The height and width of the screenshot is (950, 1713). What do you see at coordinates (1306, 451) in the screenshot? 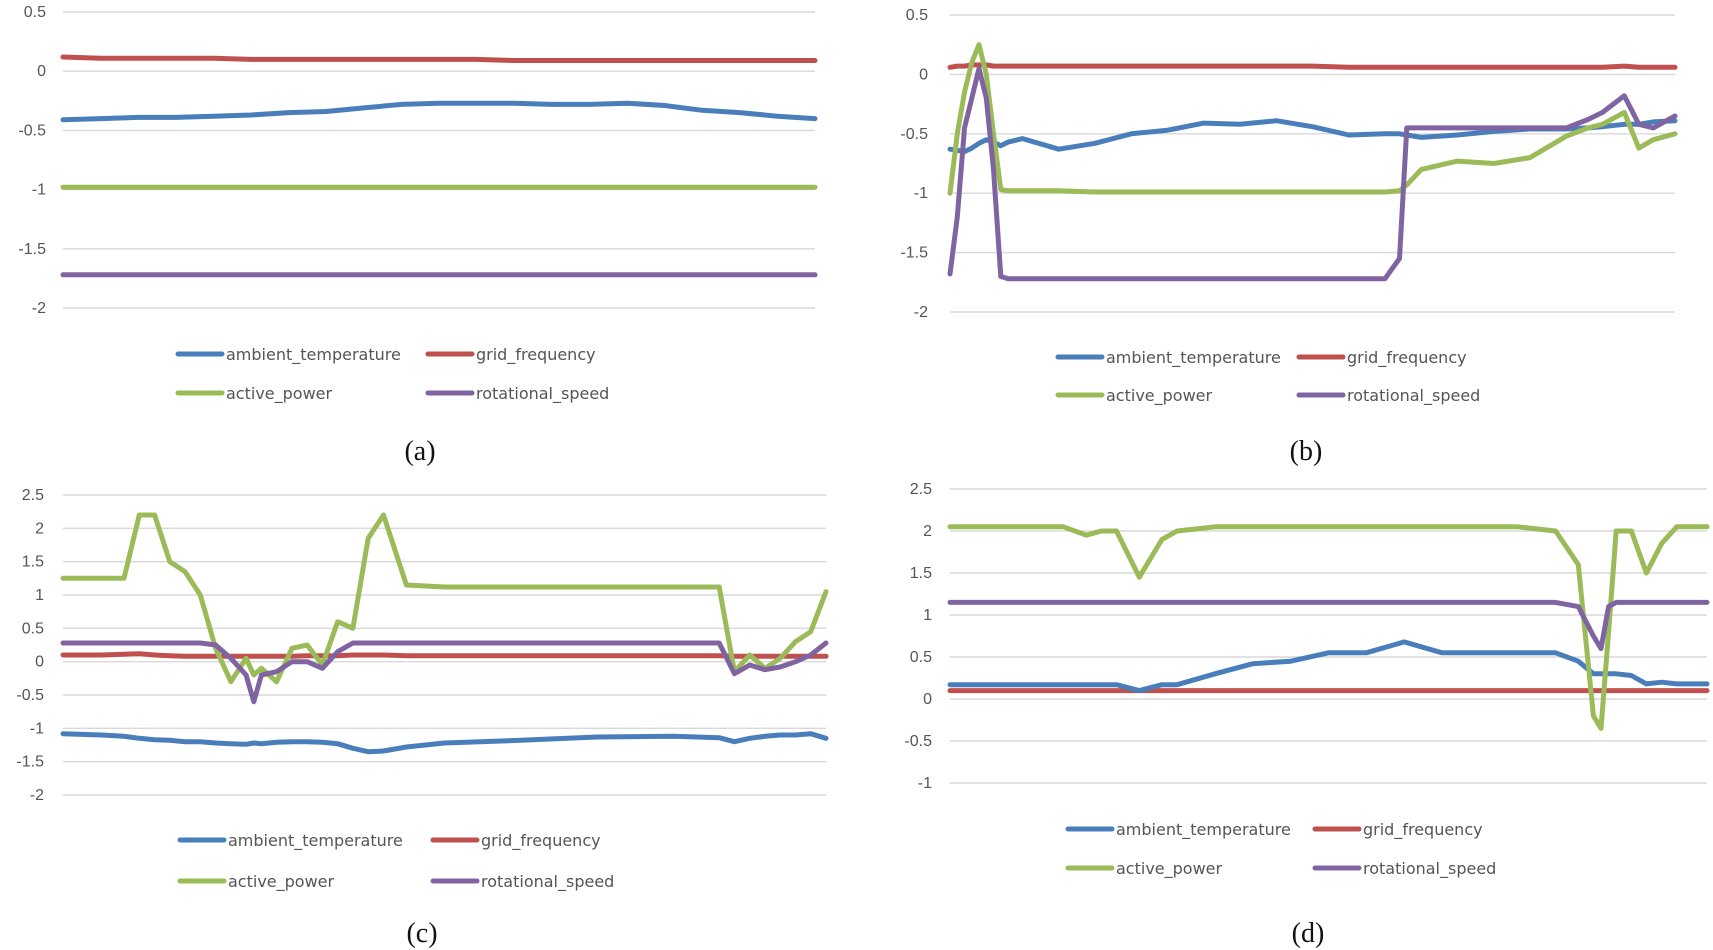
I see `panel-caption: (b)` at bounding box center [1306, 451].